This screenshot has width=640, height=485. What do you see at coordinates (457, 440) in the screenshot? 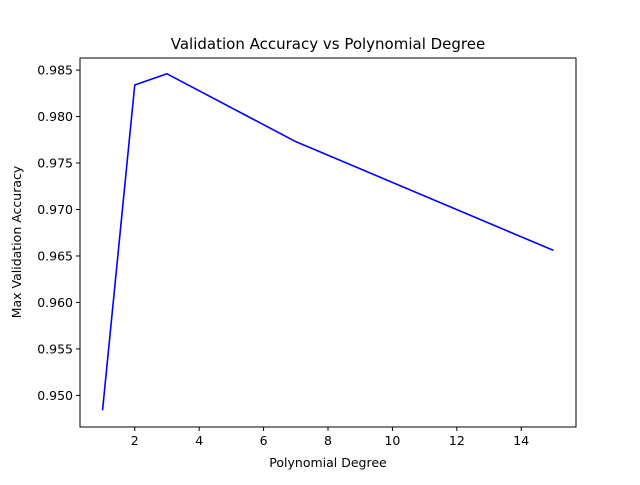
I see `x-tick-label: 12` at bounding box center [457, 440].